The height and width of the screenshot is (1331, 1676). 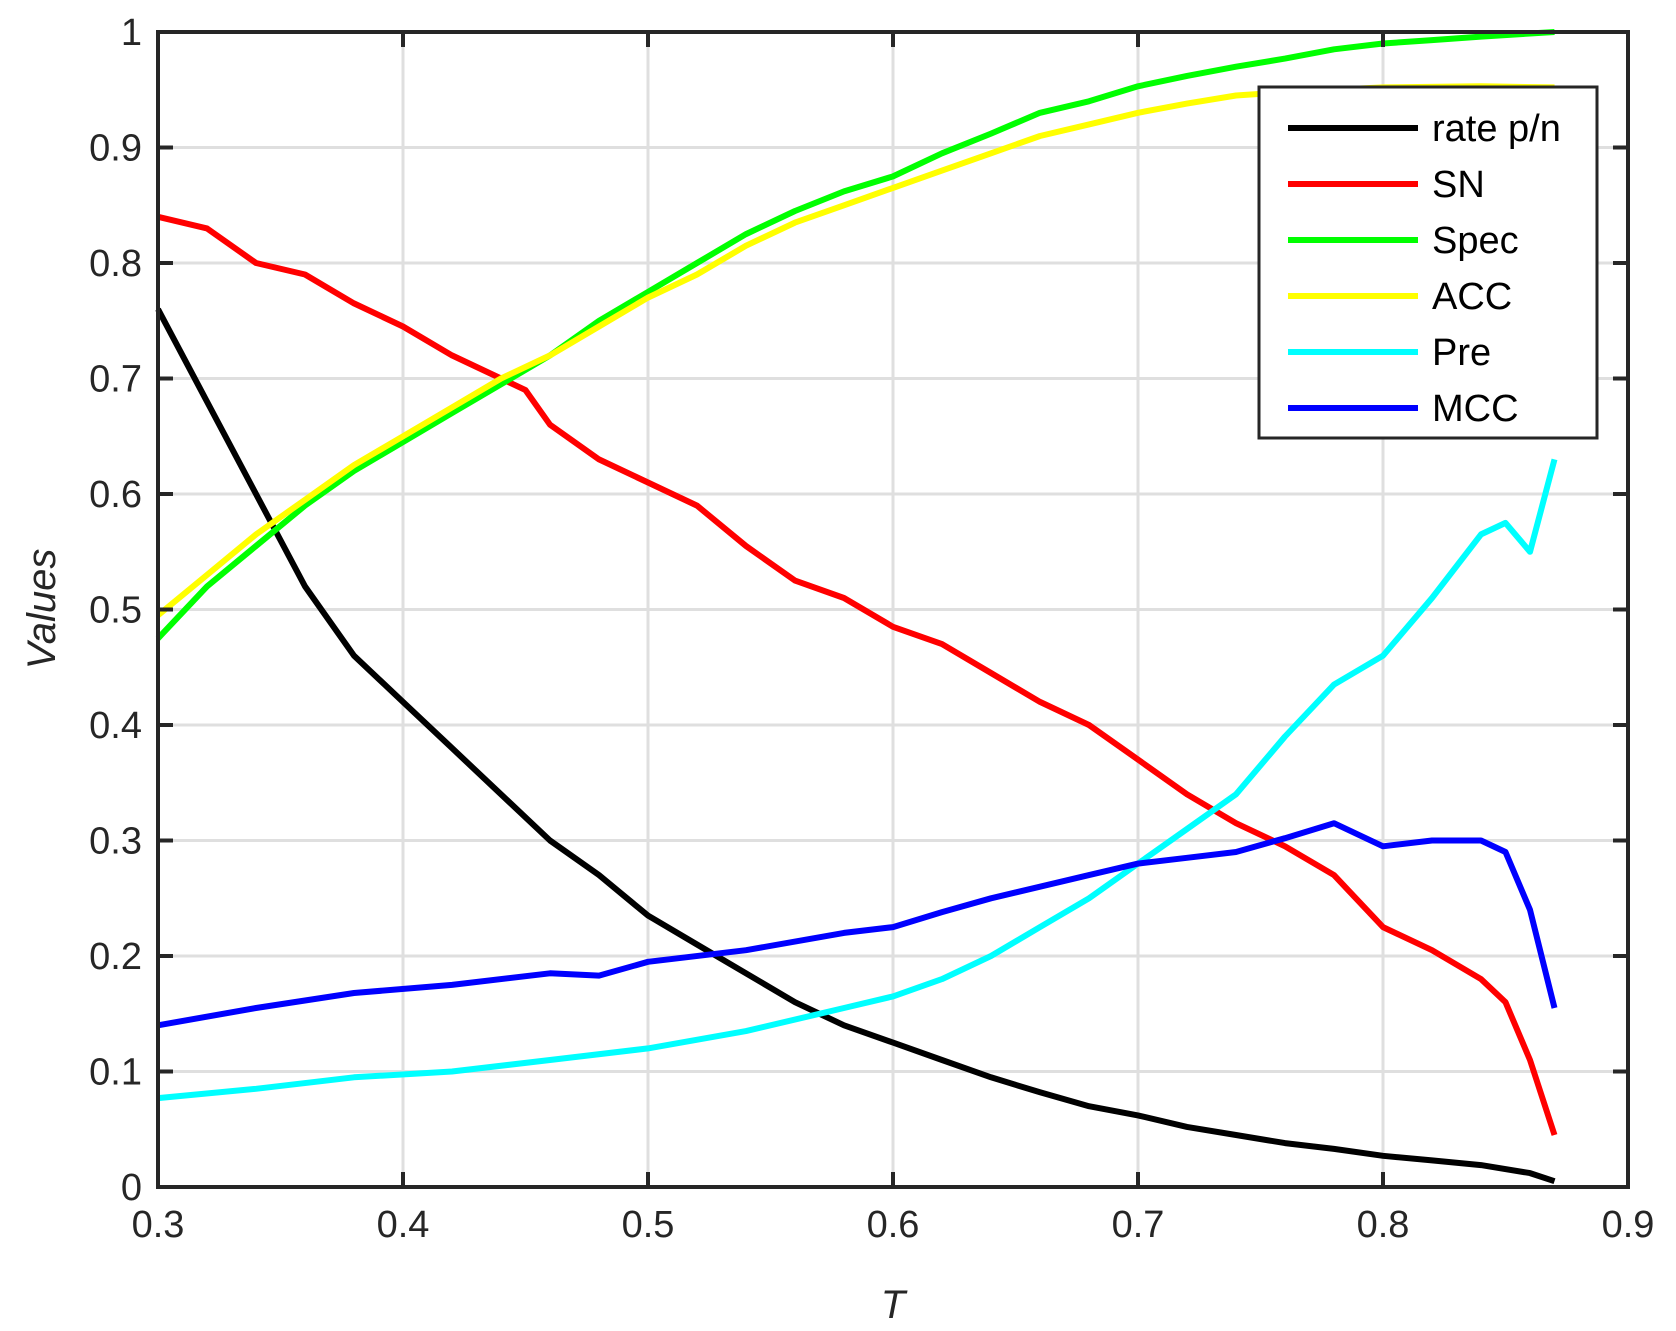 What do you see at coordinates (158, 1225) in the screenshot?
I see `x-tick-label: 0.3` at bounding box center [158, 1225].